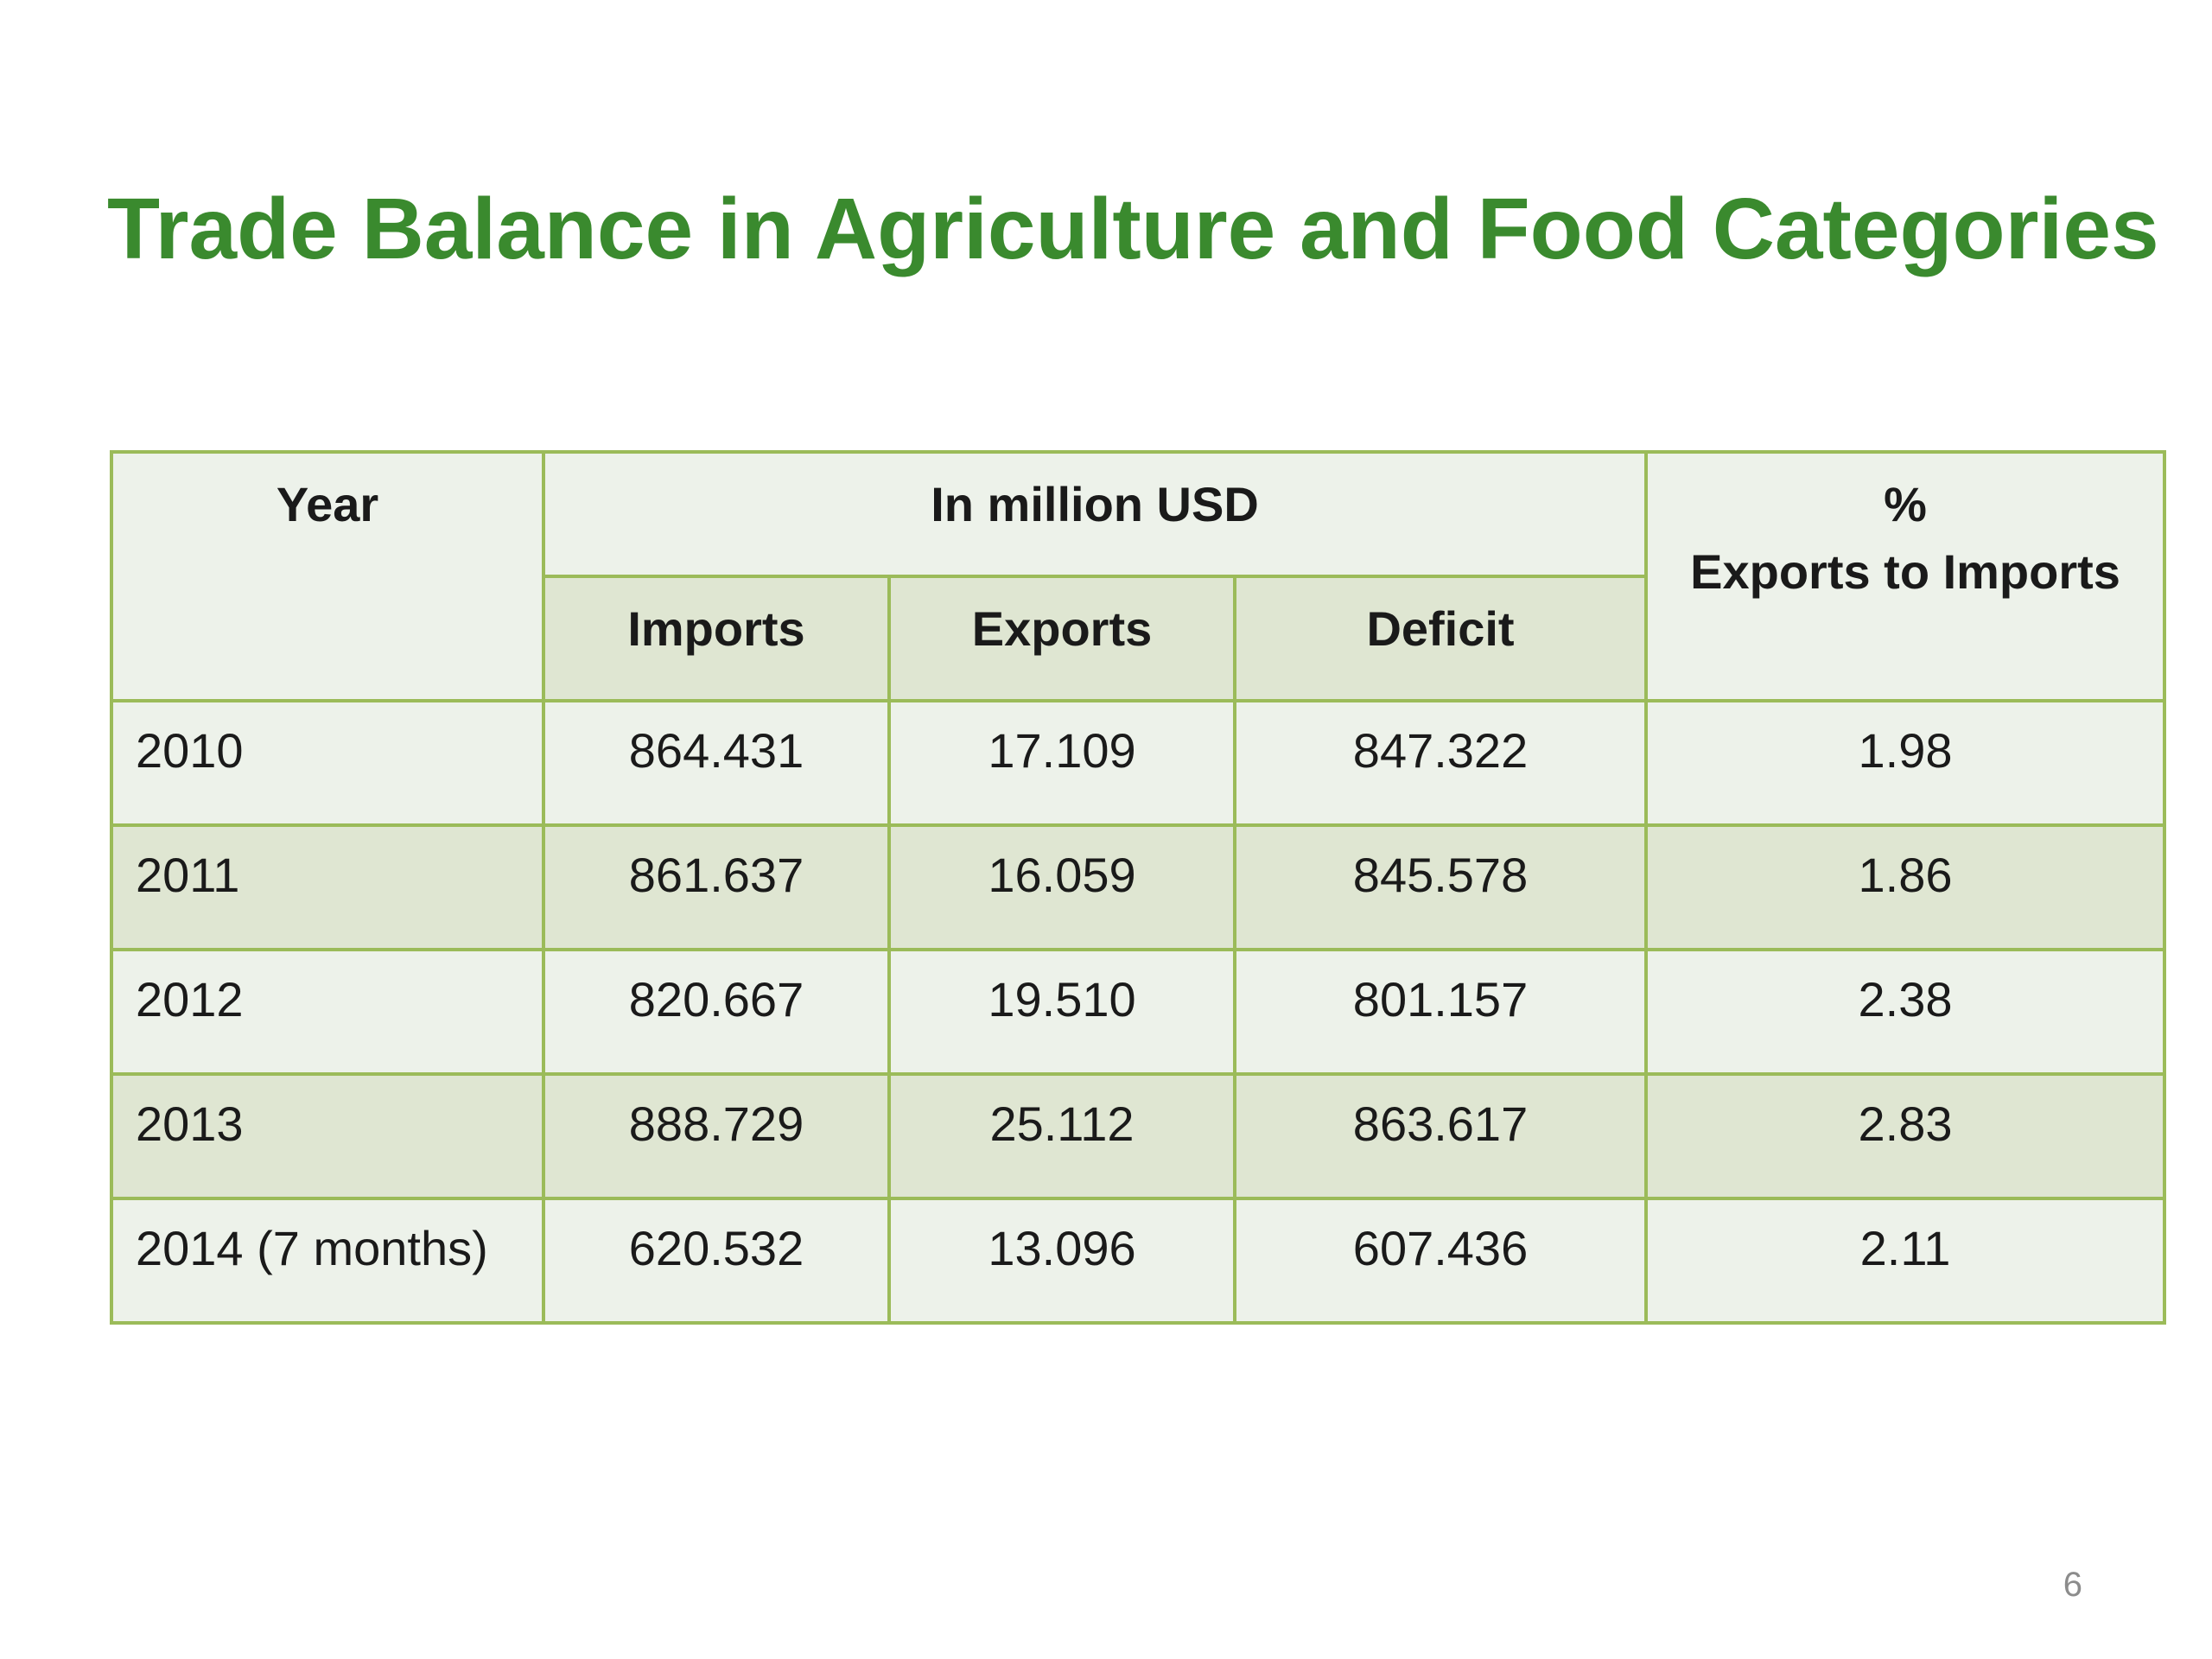  Describe the element at coordinates (1905, 763) in the screenshot. I see `cell-ratio: 1.98` at that location.